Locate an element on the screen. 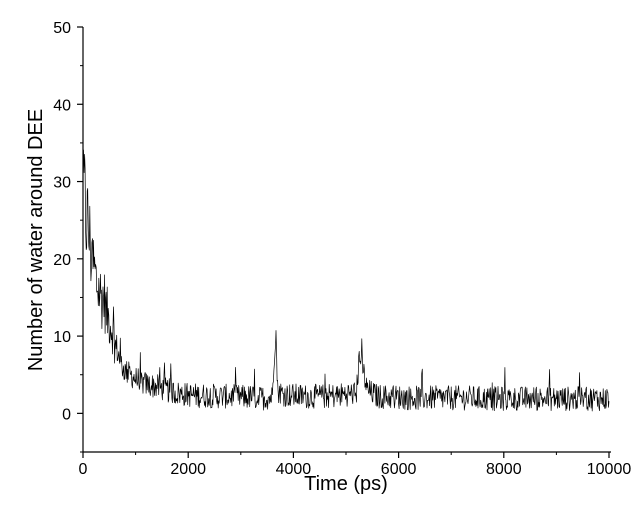 The image size is (640, 530). x-tick-label: 0 is located at coordinates (83, 469).